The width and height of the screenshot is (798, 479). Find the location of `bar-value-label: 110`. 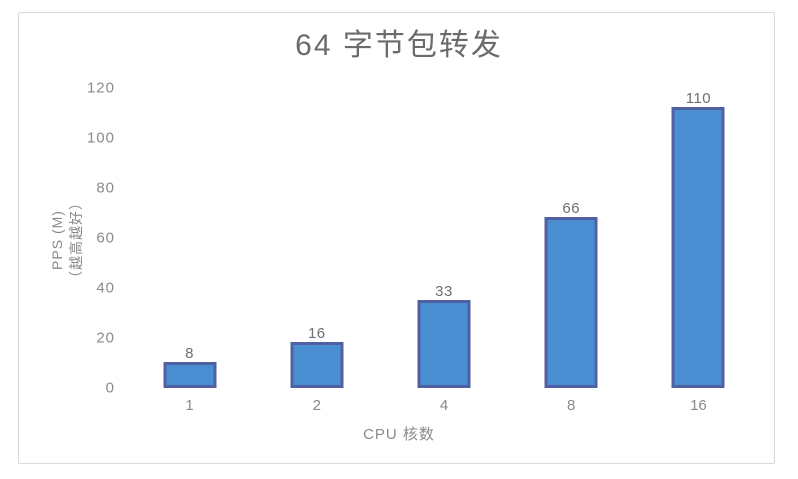

bar-value-label: 110 is located at coordinates (698, 98).